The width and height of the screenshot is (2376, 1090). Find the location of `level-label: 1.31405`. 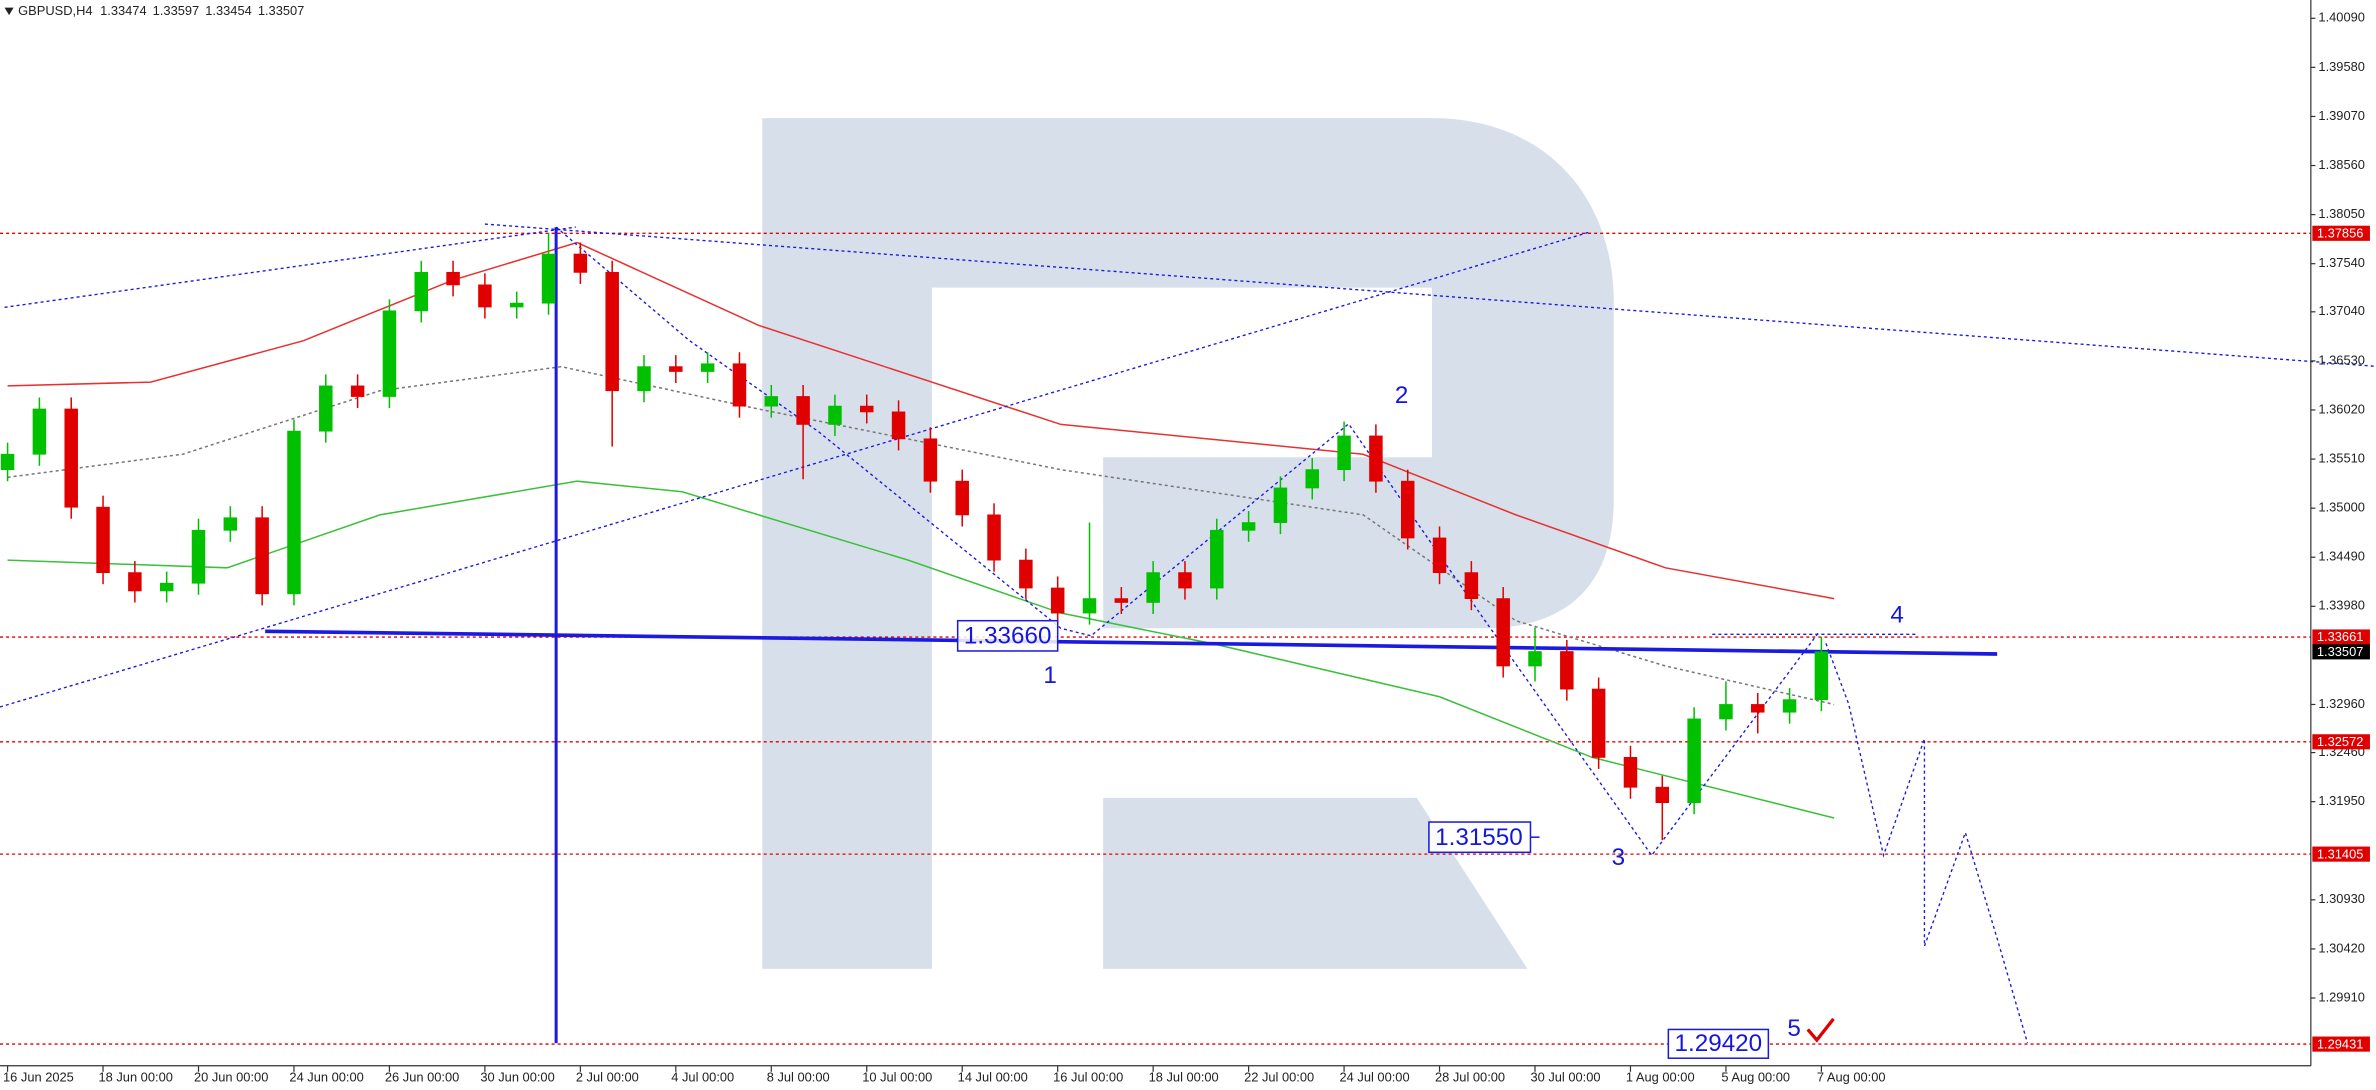

level-label: 1.31405 is located at coordinates (2340, 853).